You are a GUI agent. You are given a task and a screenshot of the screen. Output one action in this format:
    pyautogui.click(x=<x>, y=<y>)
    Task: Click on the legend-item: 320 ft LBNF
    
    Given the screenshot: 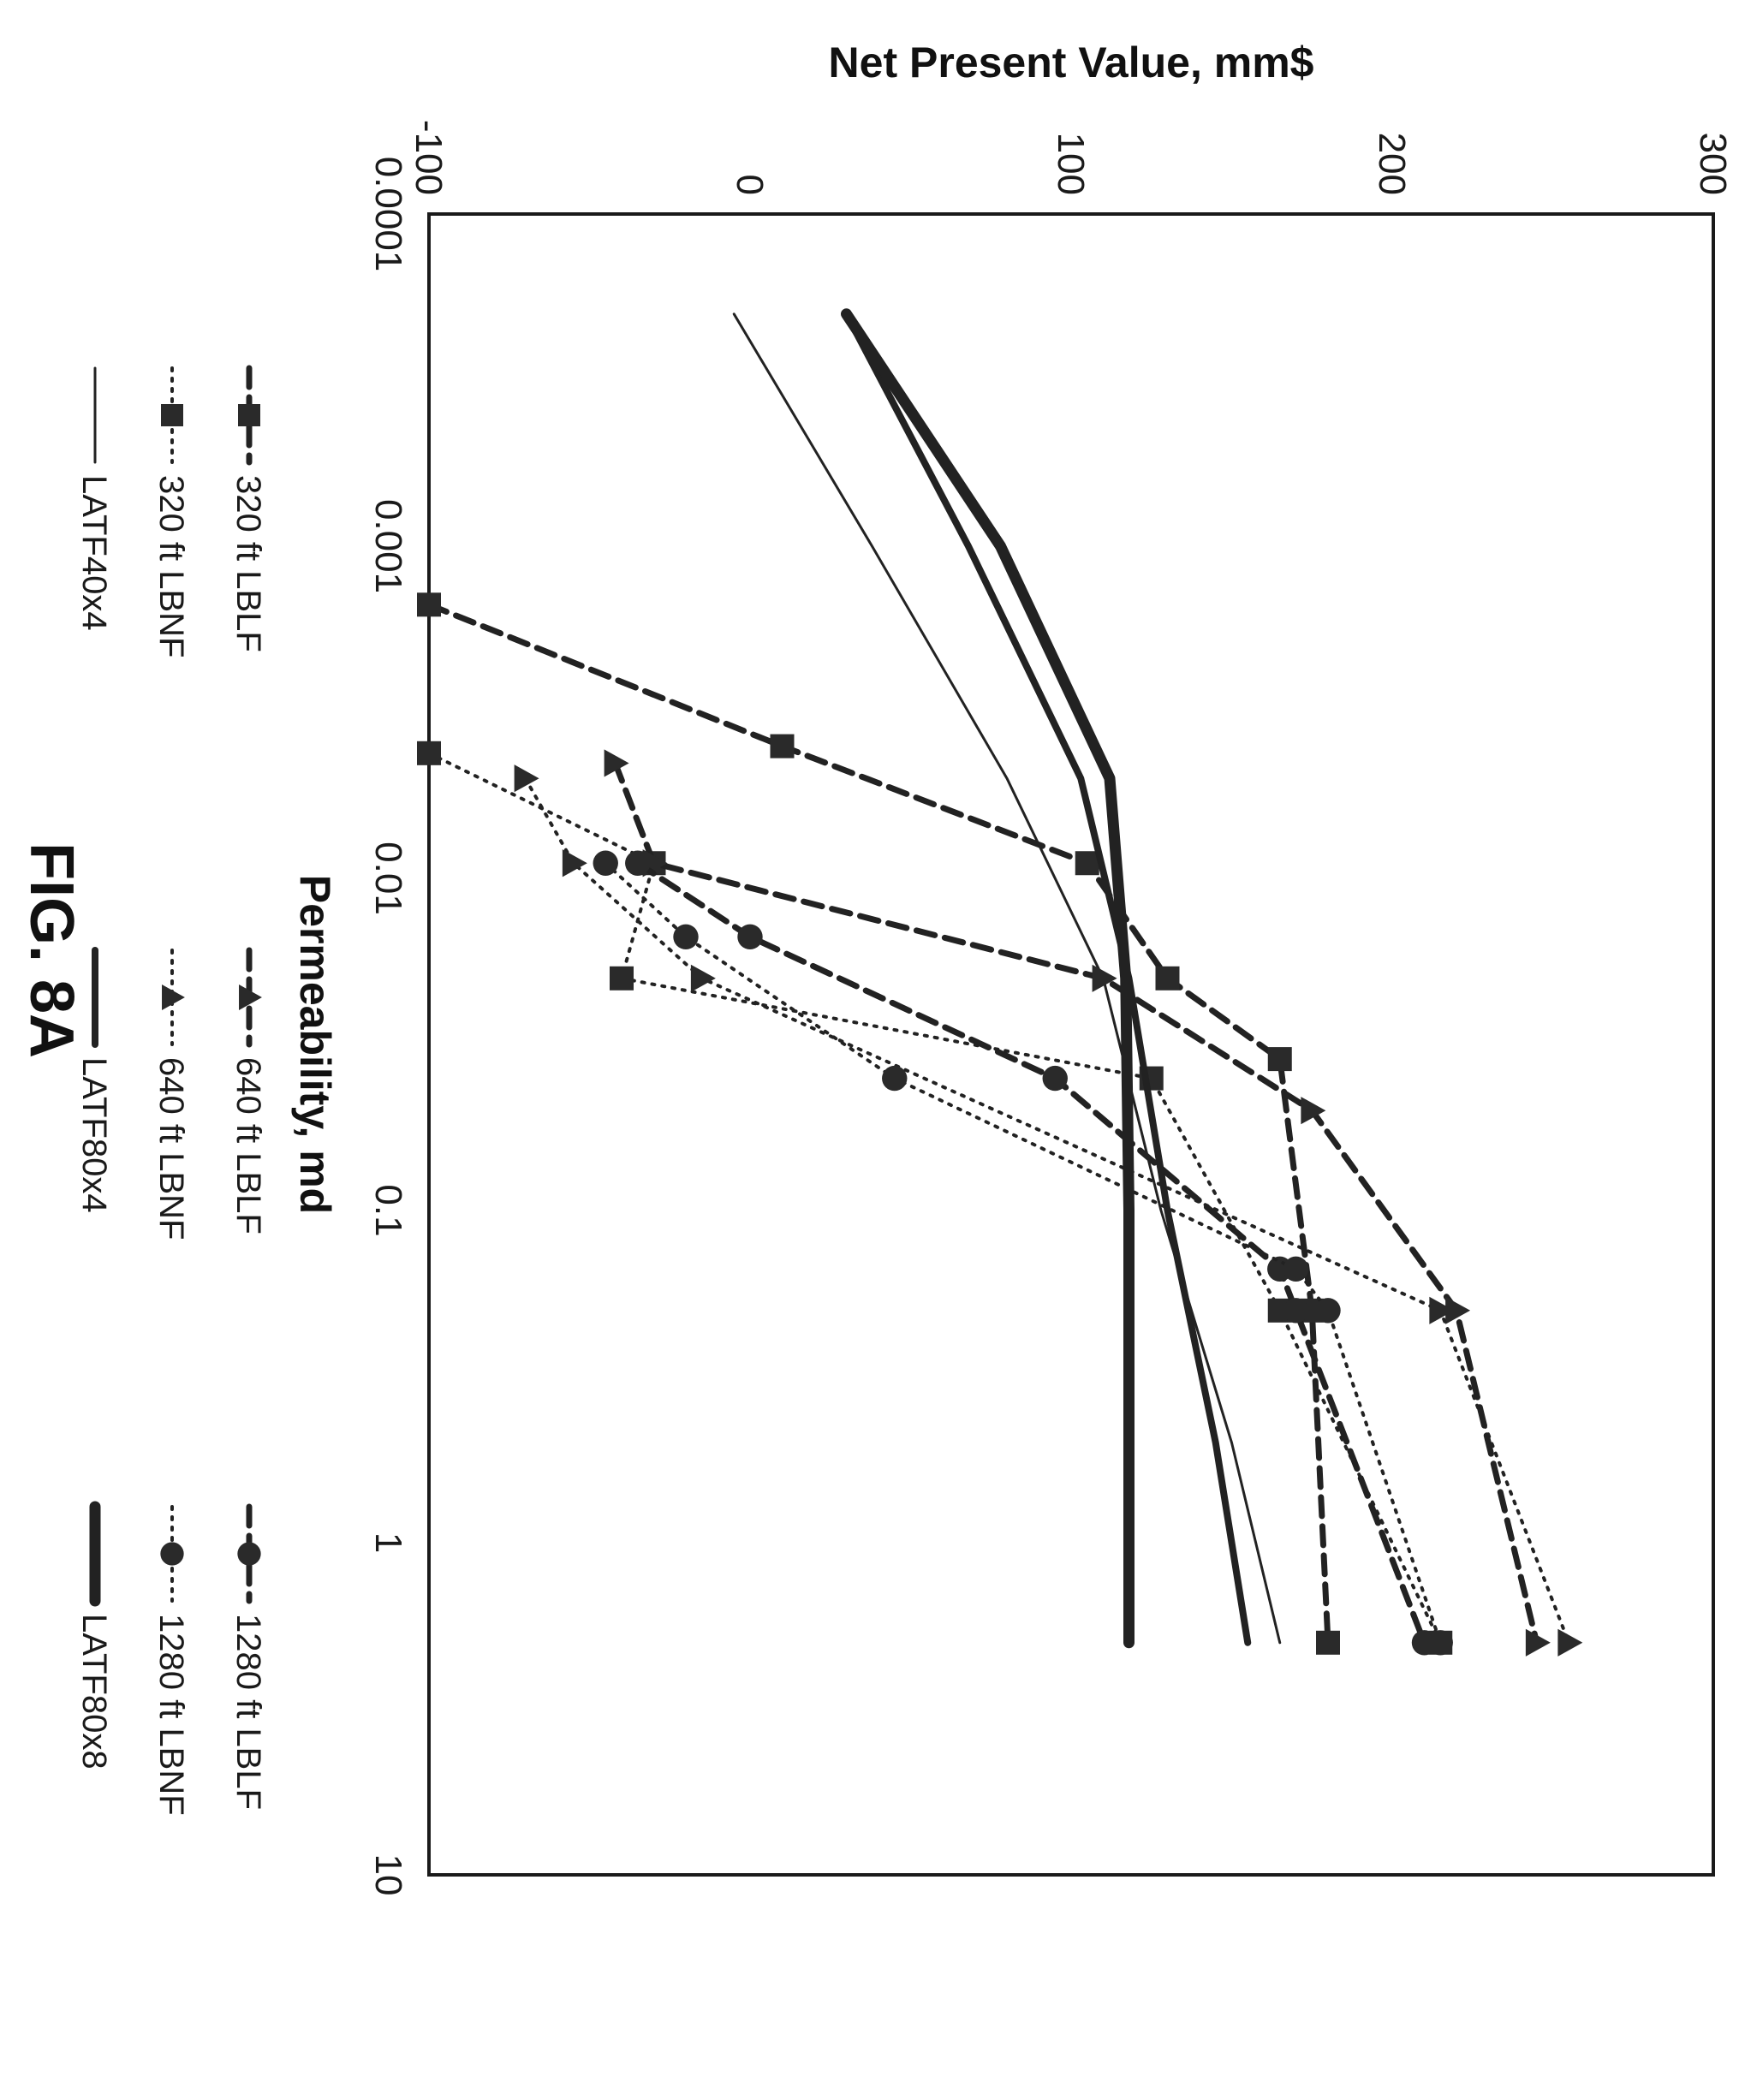 What is the action you would take?
    pyautogui.click(x=171, y=511)
    